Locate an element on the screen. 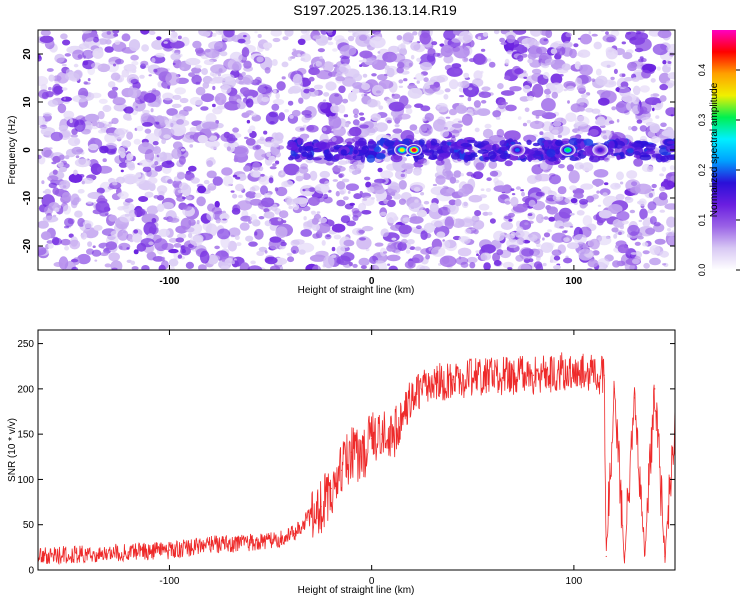  spectrogram-x-axis-label: Height of straight line (km) is located at coordinates (356, 290).